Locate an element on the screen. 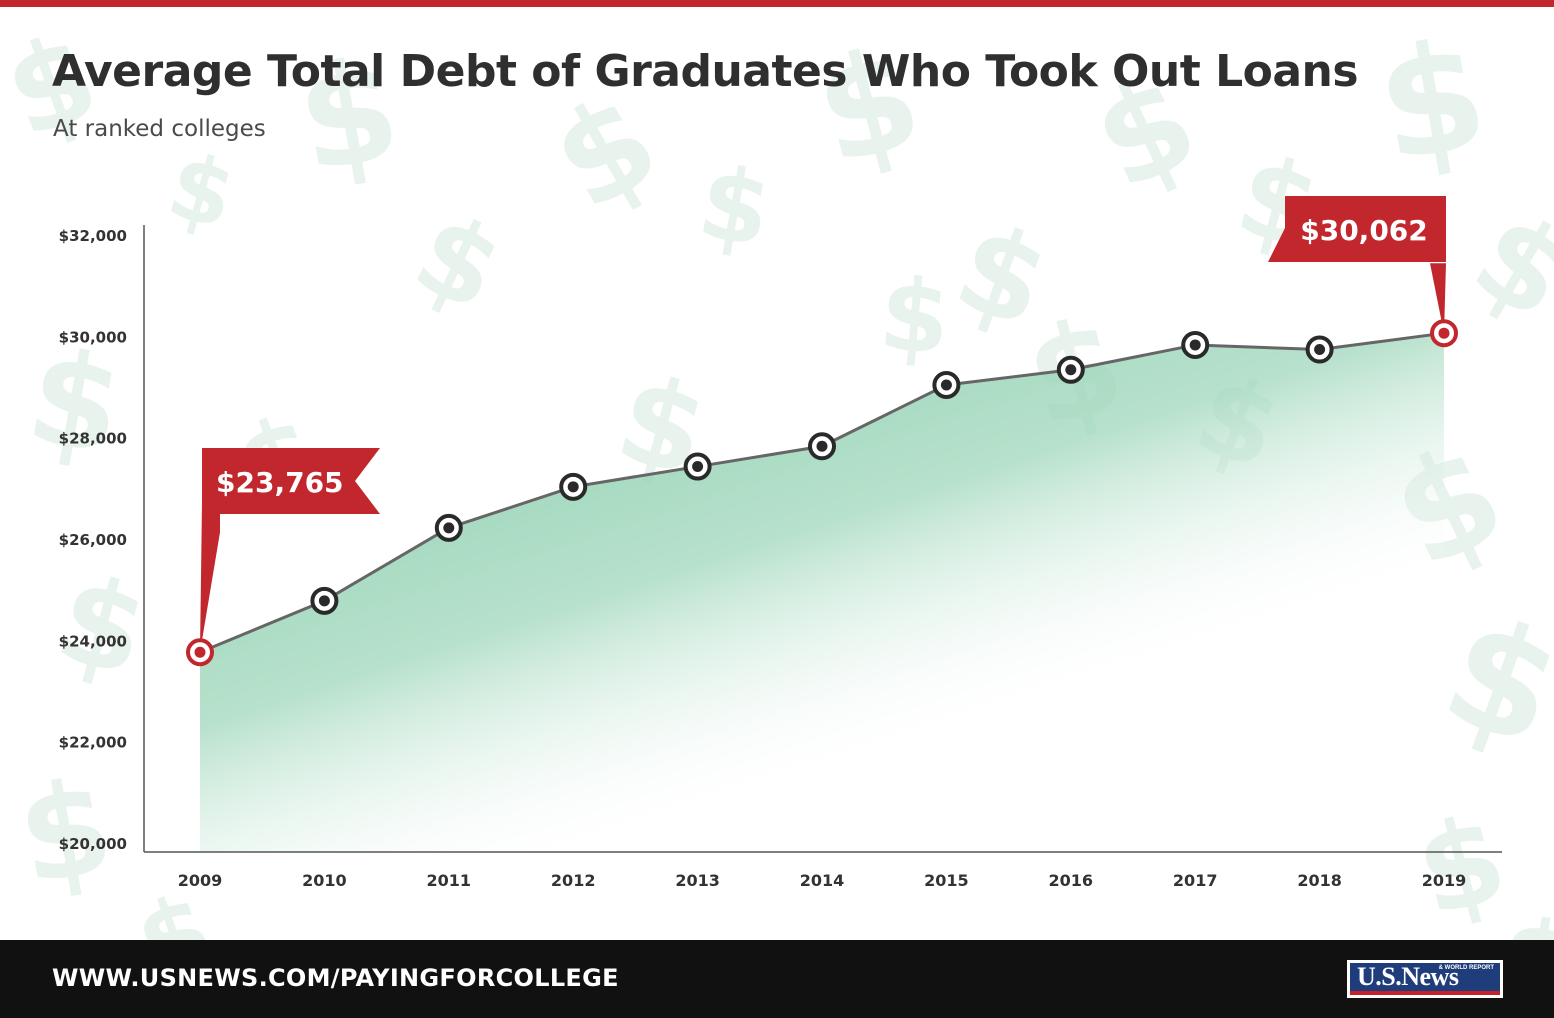  logo-tagline: & WORLD REPORT is located at coordinates (1466, 968).